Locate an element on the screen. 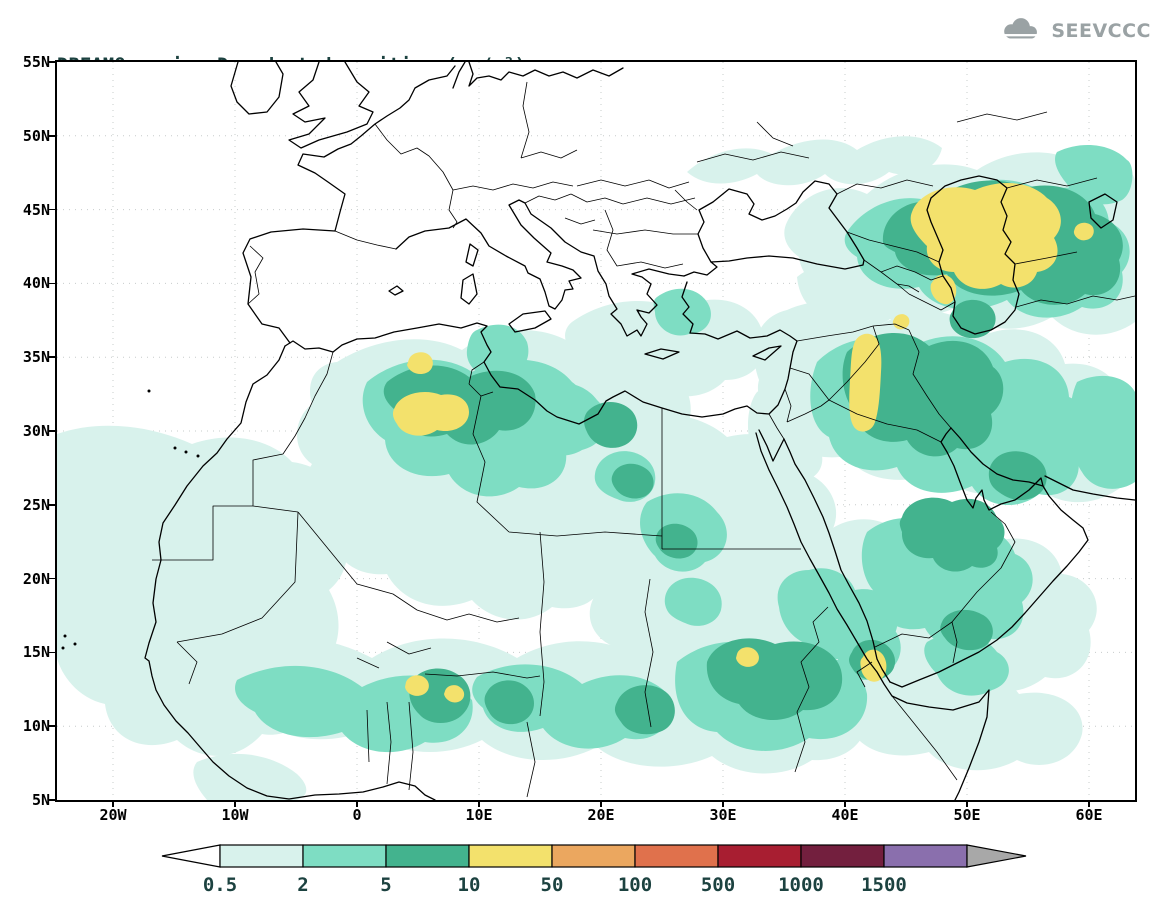 This screenshot has height=907, width=1165. seevccc-logo: SEEVCCC is located at coordinates (1074, 30).